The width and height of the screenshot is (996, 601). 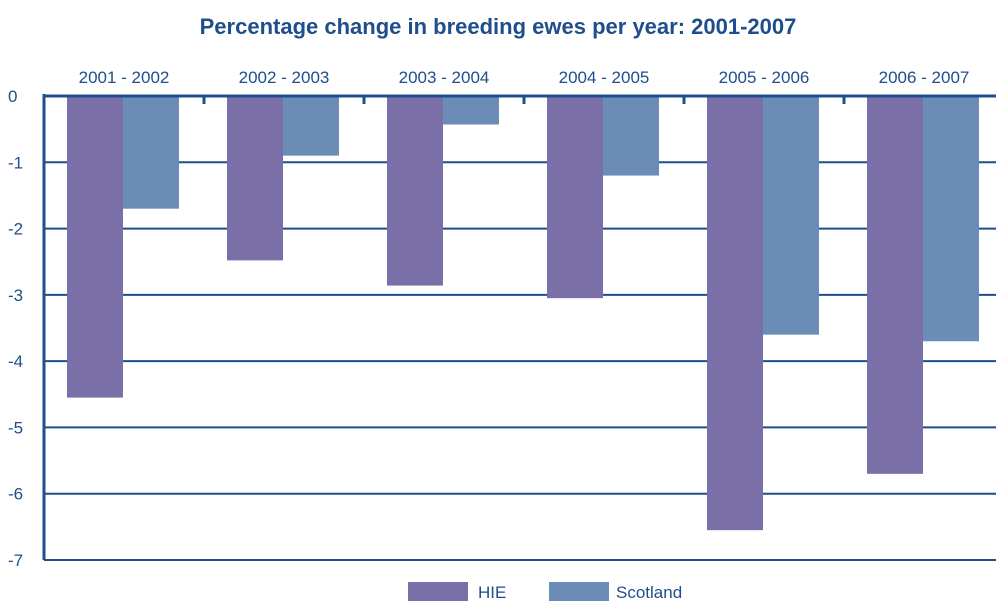 I want to click on legend: HIE Scotland, so click(x=545, y=591).